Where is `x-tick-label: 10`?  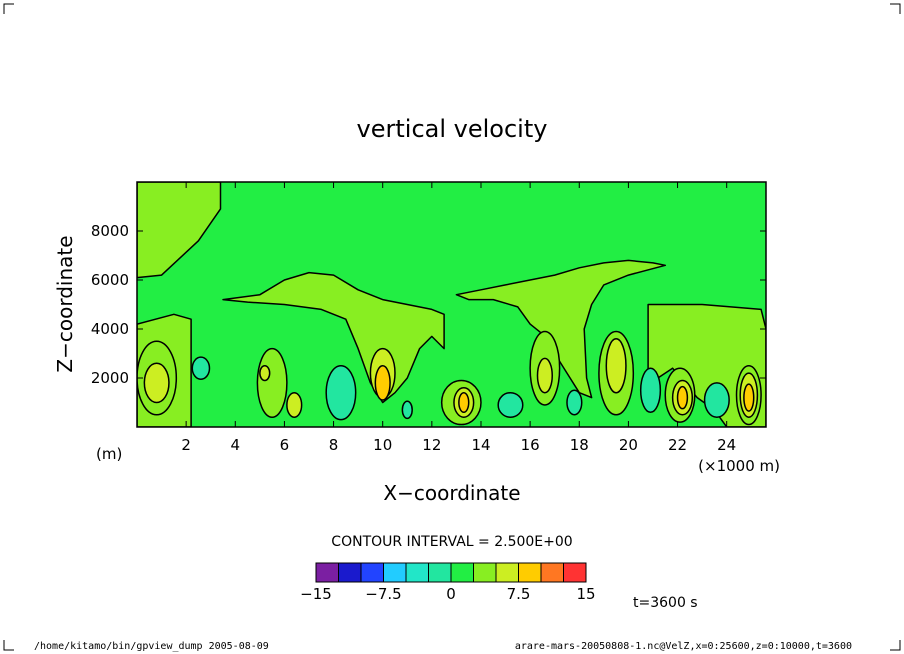
x-tick-label: 10 is located at coordinates (382, 445).